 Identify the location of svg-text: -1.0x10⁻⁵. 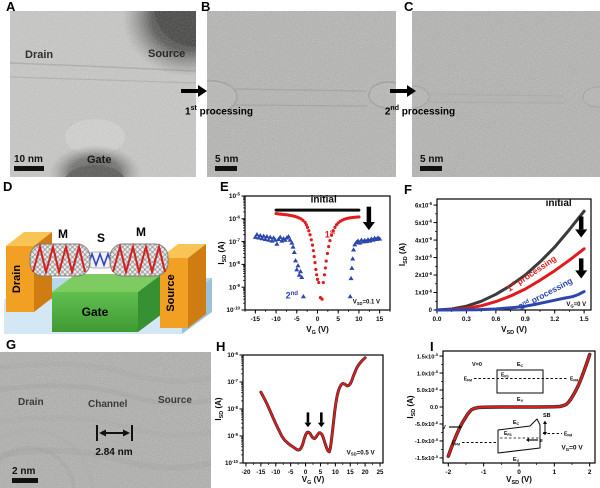
(427, 441).